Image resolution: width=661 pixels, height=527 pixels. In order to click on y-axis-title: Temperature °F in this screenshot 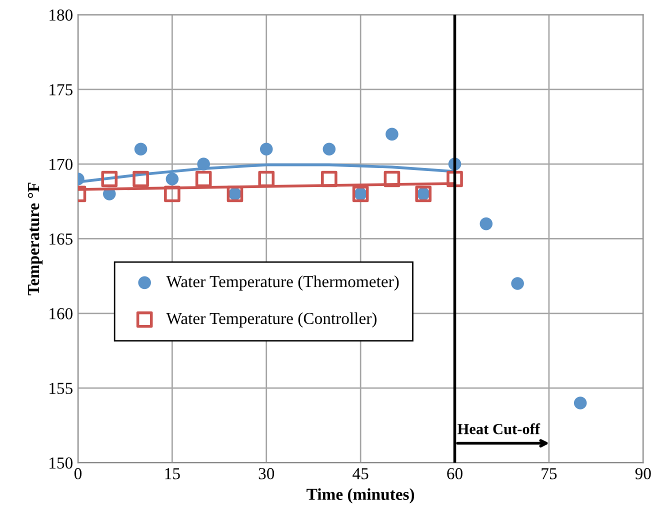, I will do `click(35, 239)`.